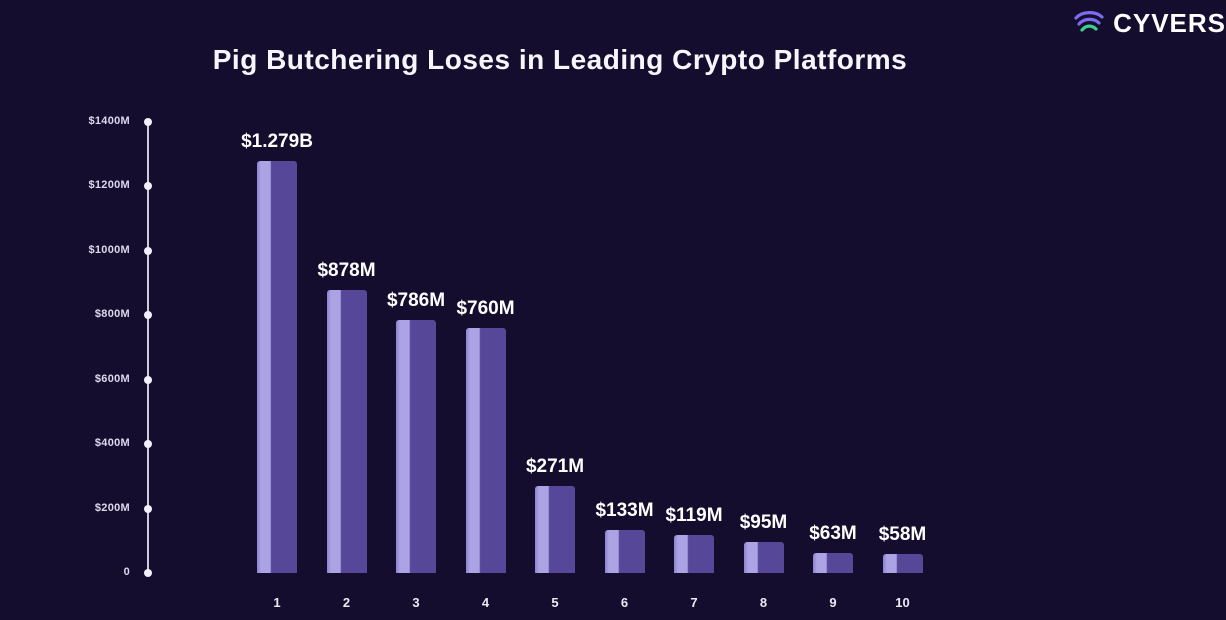 This screenshot has width=1226, height=620. Describe the element at coordinates (112, 443) in the screenshot. I see `y-tick-label: $400M` at that location.